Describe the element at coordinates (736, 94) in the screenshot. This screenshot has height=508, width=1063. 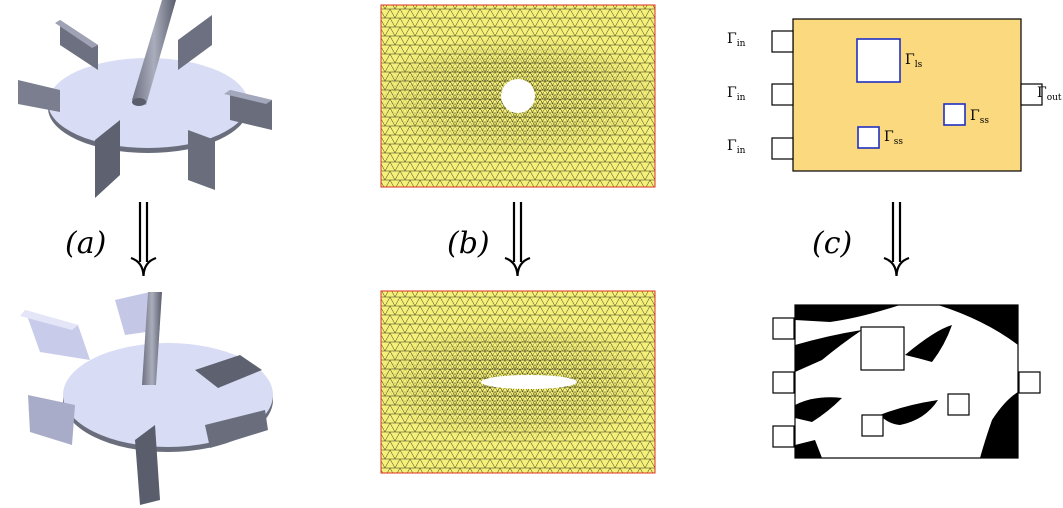
I see `label-gamma-in-2: Γin` at that location.